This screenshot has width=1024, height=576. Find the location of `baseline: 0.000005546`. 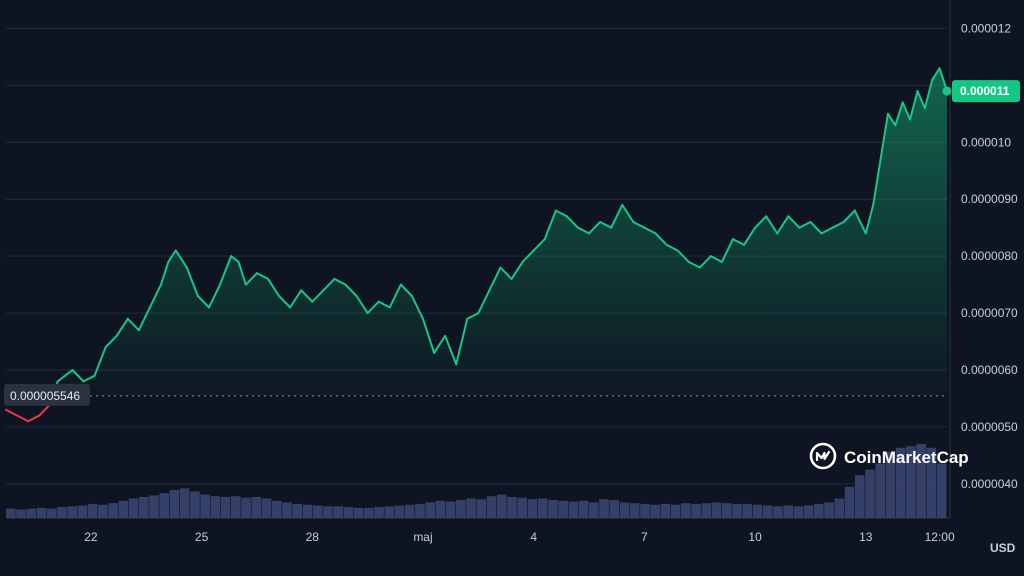

baseline: 0.000005546 is located at coordinates (475, 394).